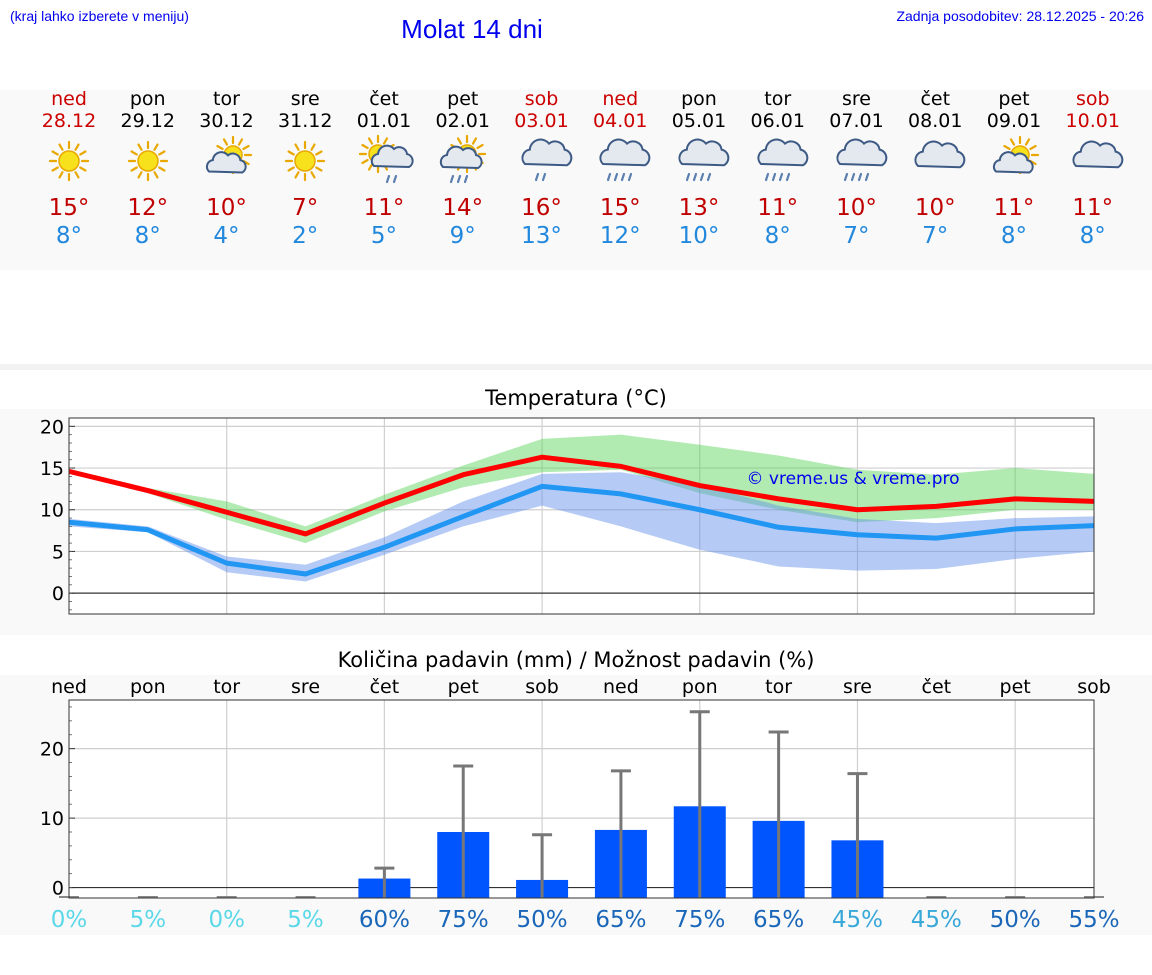 Image resolution: width=1152 pixels, height=975 pixels. I want to click on day-column: pet 09.01 11° 8°, so click(1014, 169).